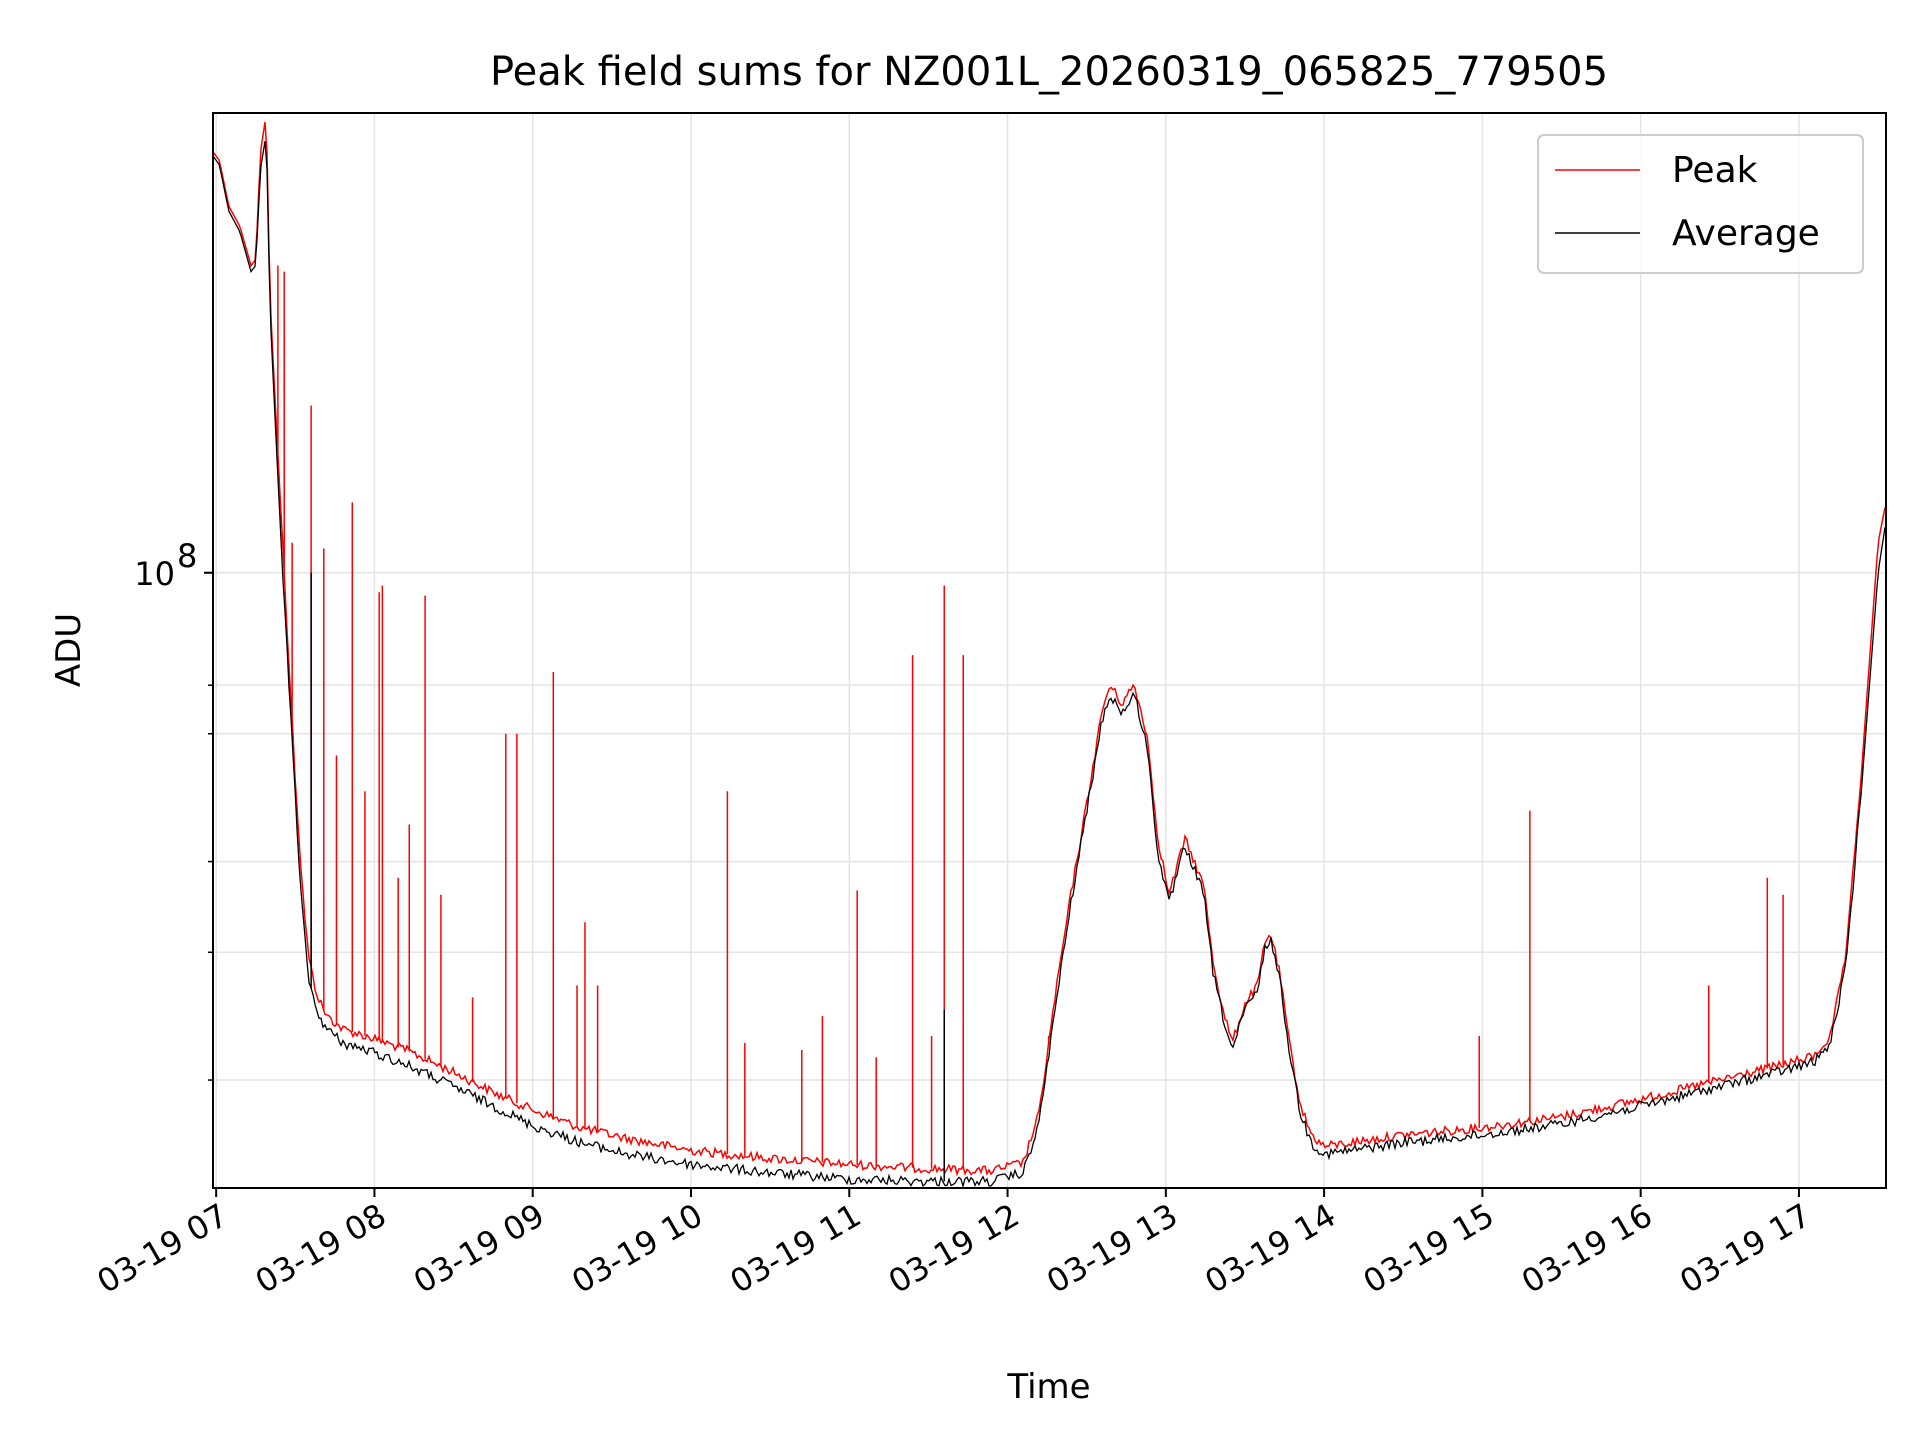  Describe the element at coordinates (1715, 170) in the screenshot. I see `legend-peak-label: Peak` at that location.